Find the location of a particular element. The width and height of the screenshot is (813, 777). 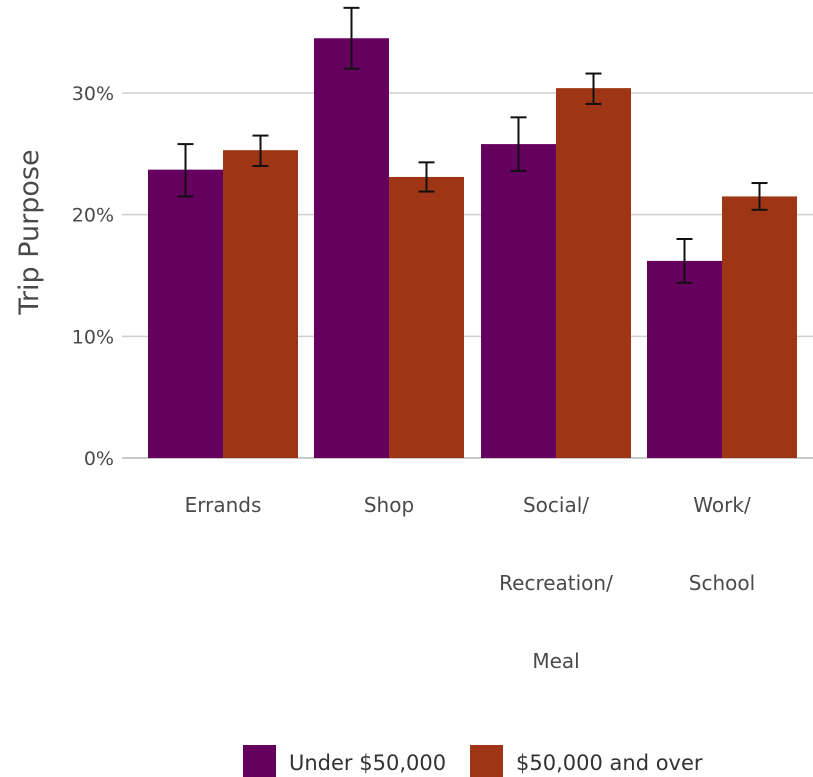

legend: Under $50,000 $50,000 and over is located at coordinates (473, 761).